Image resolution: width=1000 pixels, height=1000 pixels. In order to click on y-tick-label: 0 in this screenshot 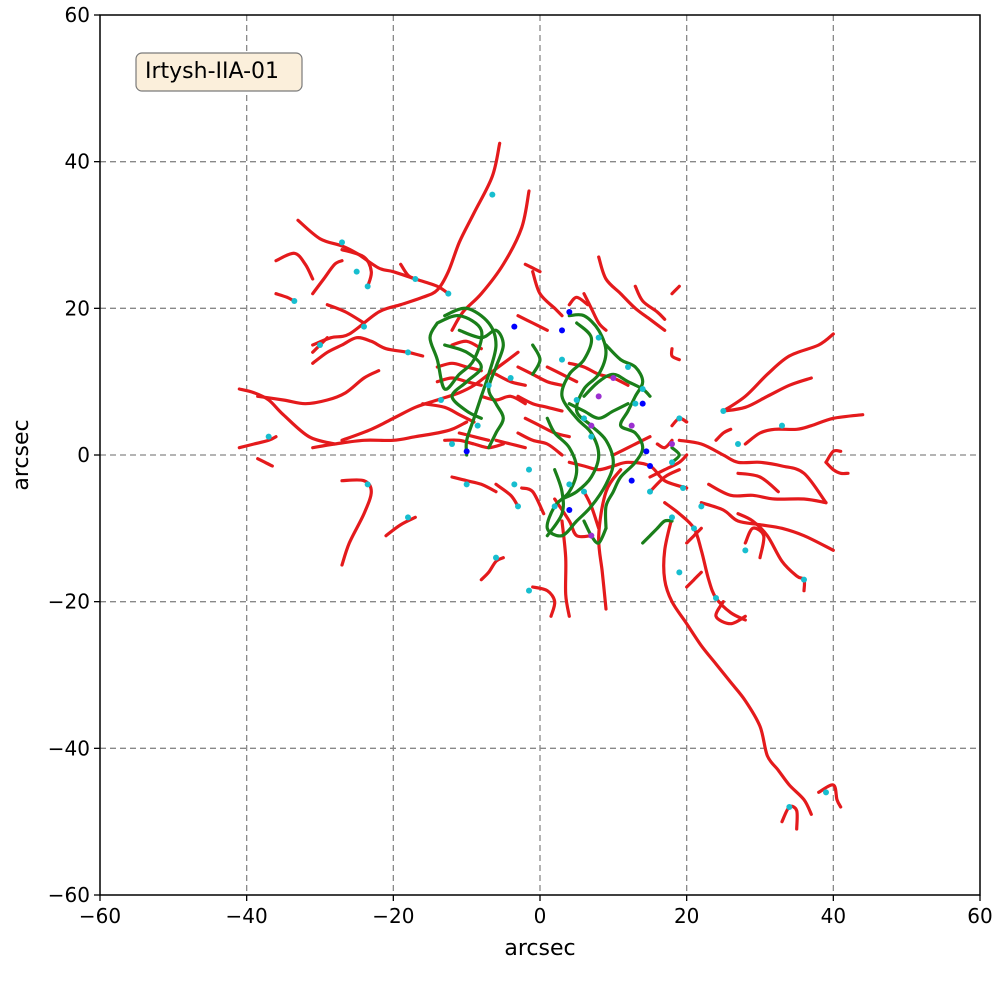, I will do `click(83, 455)`.